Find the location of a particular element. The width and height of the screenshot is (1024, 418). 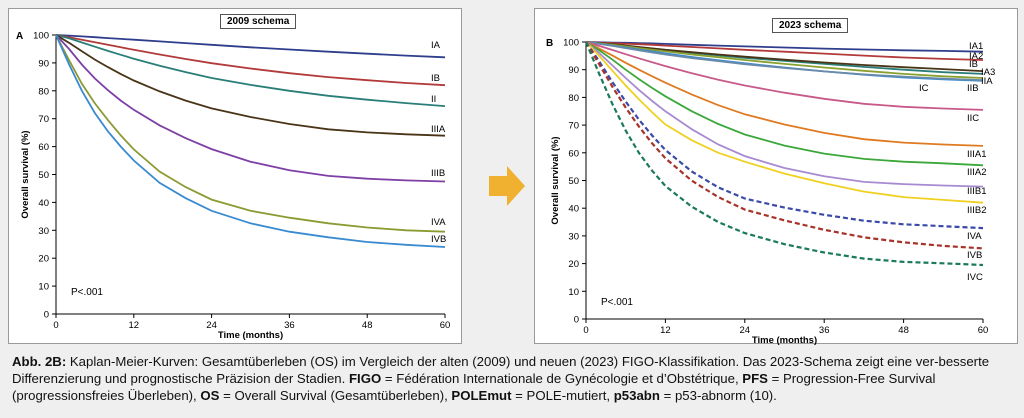

series-line-ib is located at coordinates (250, 60).